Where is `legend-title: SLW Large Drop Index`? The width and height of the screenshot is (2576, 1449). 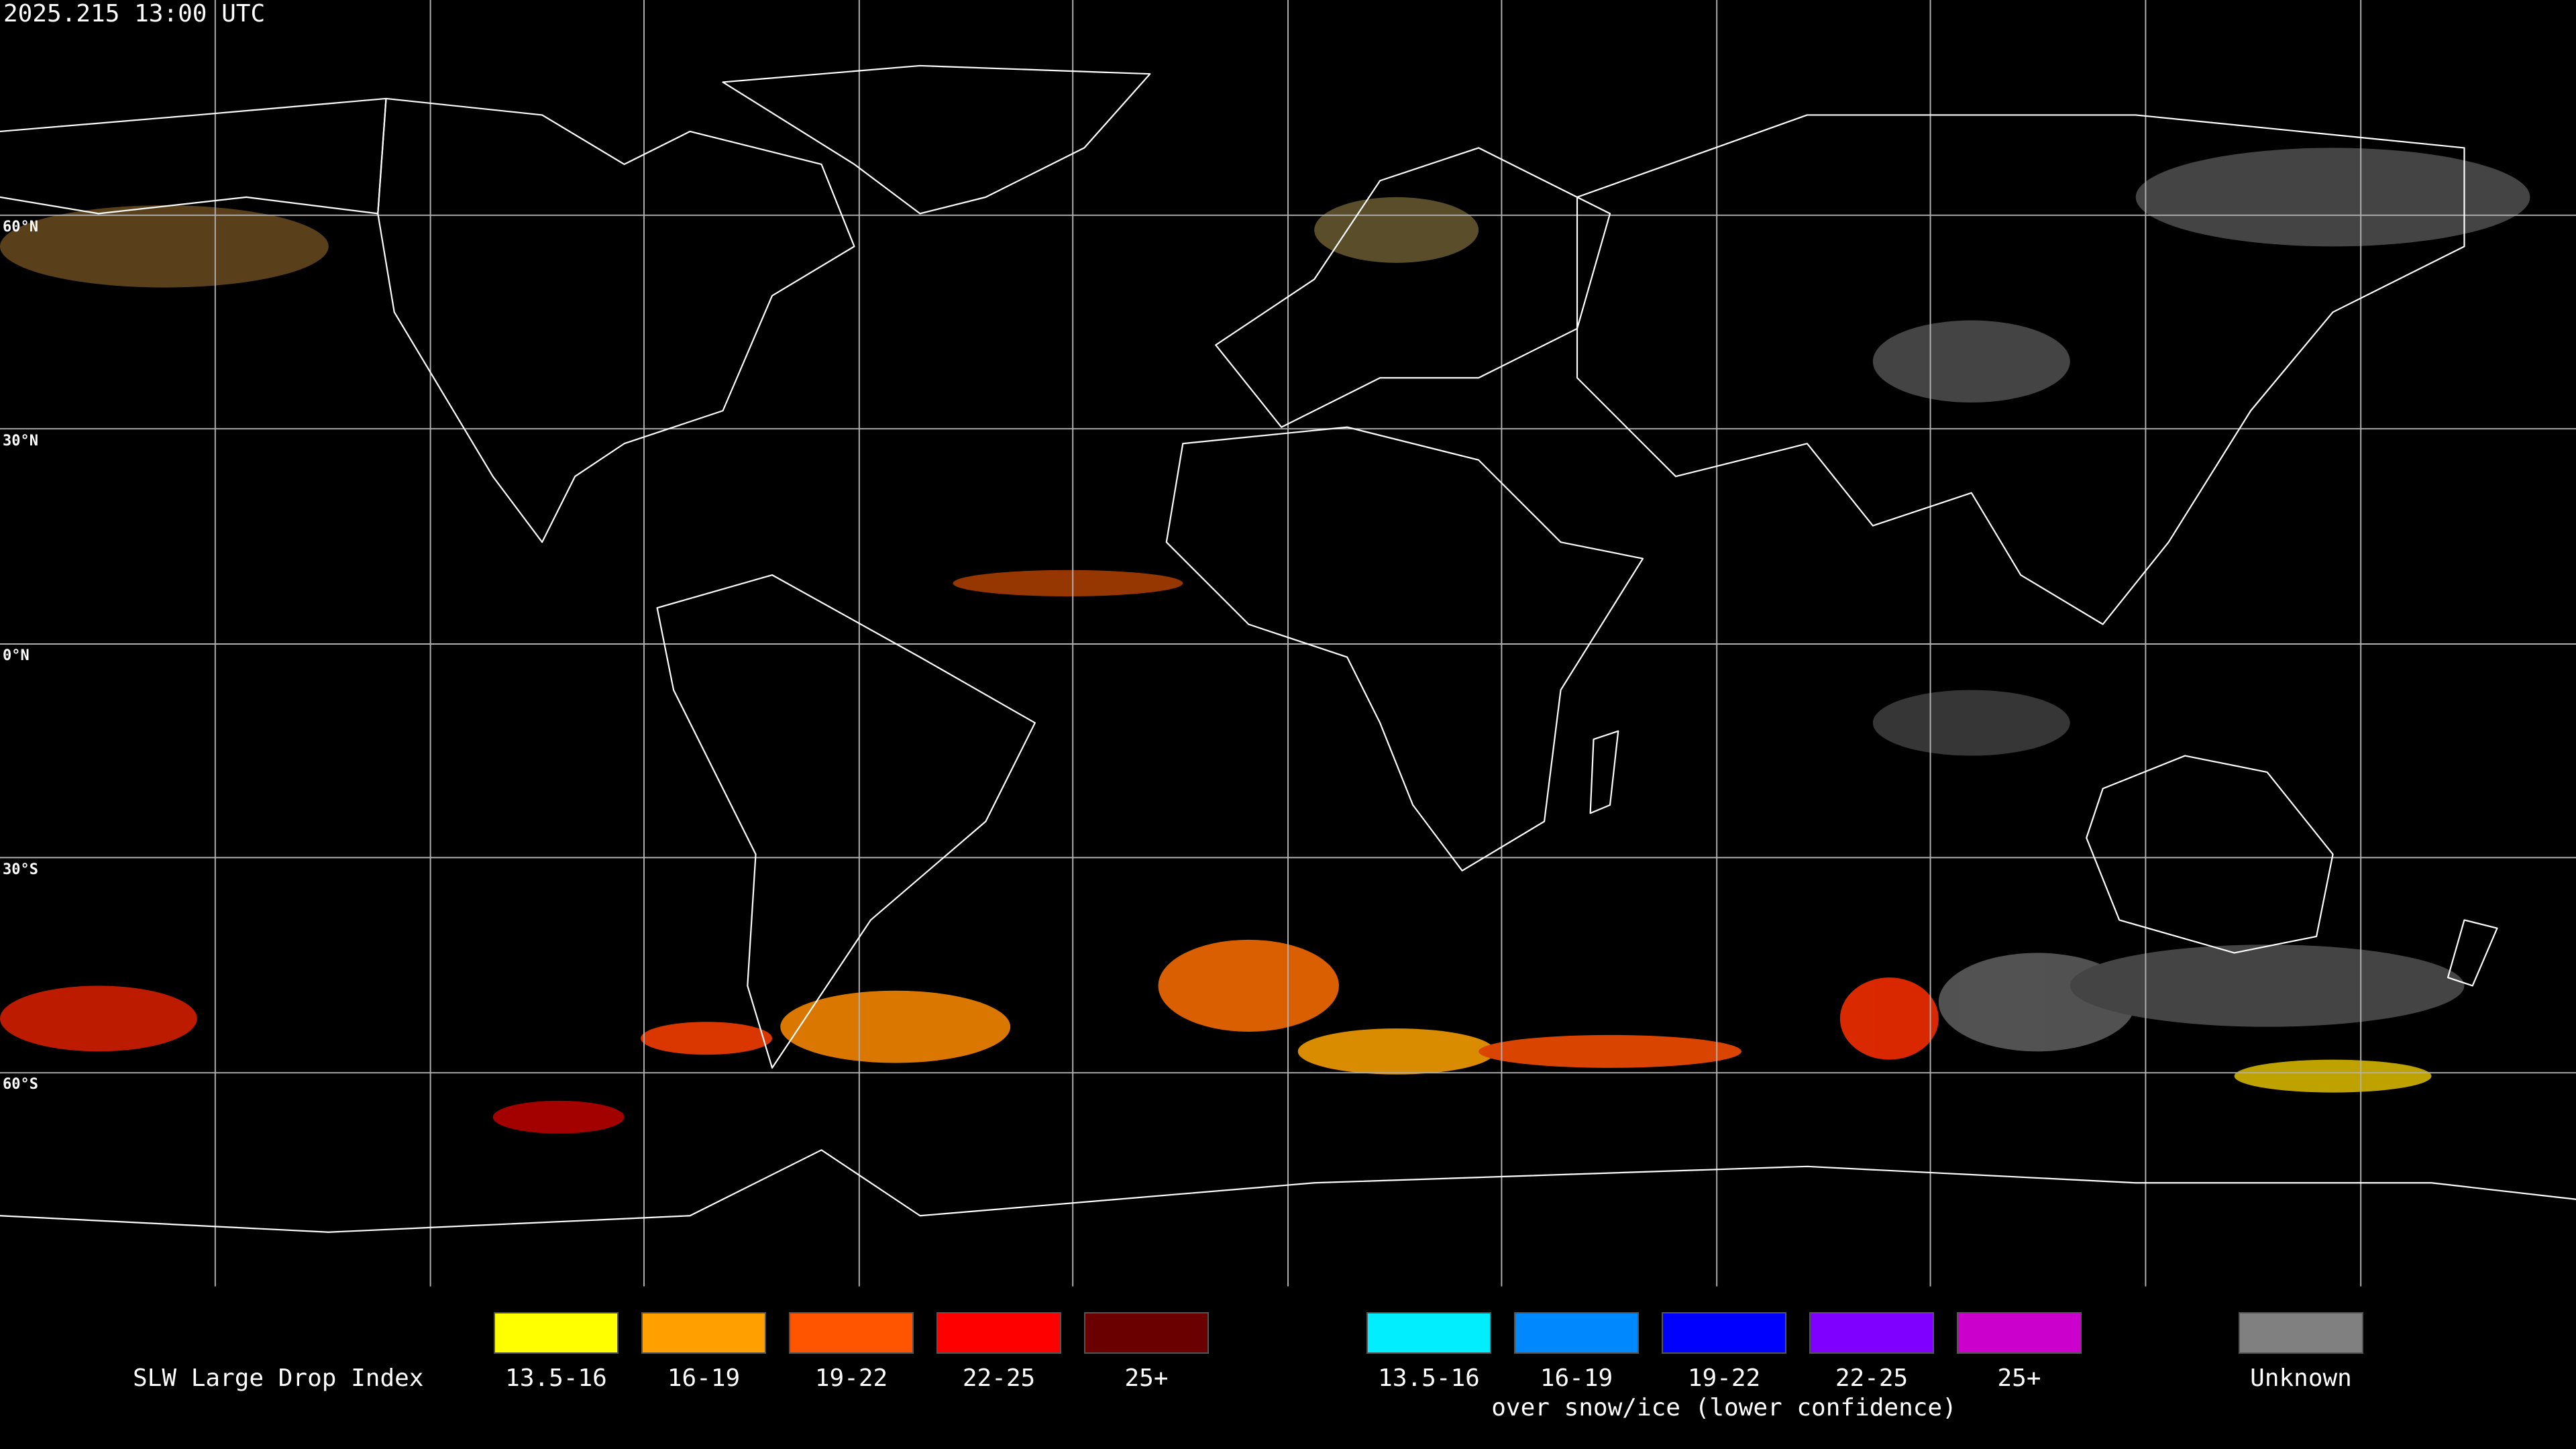 legend-title: SLW Large Drop Index is located at coordinates (278, 1378).